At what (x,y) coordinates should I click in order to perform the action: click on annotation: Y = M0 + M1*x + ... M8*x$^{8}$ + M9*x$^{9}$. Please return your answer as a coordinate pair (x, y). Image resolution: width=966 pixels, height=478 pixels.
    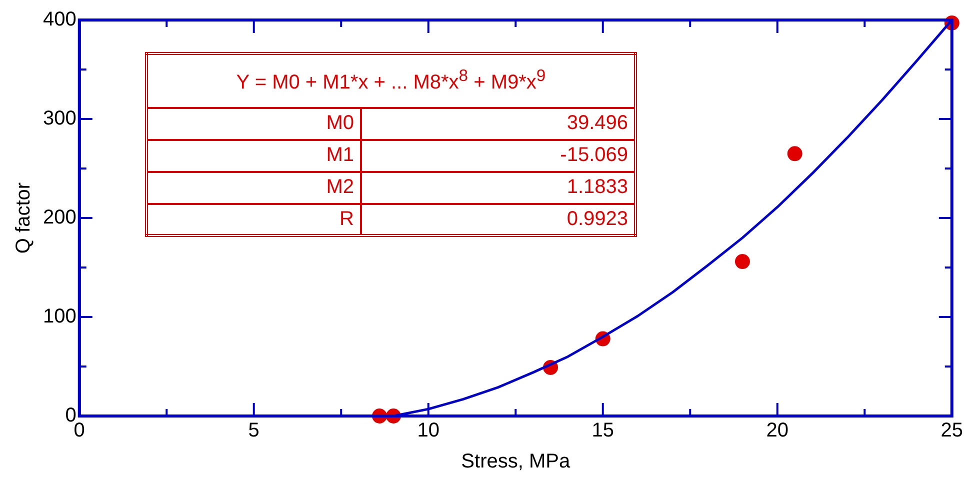
    Looking at the image, I should click on (391, 81).